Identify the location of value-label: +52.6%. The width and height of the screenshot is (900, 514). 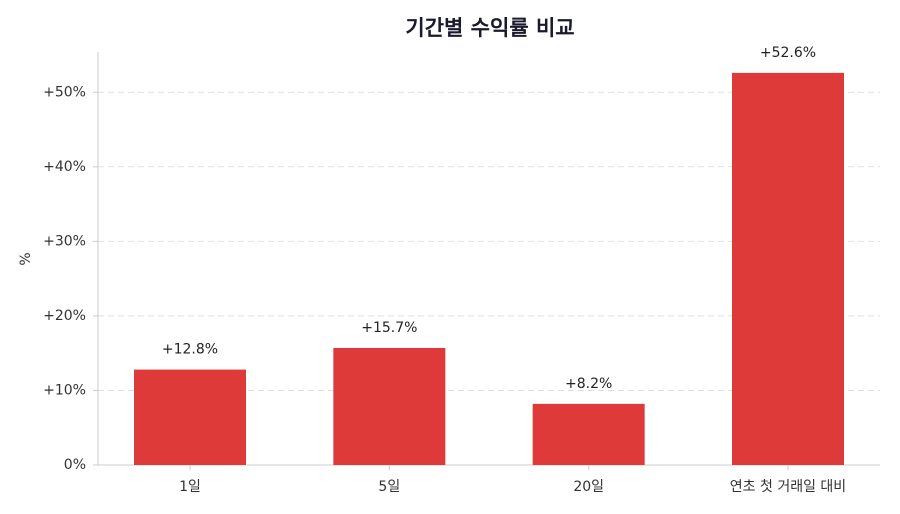
(788, 53).